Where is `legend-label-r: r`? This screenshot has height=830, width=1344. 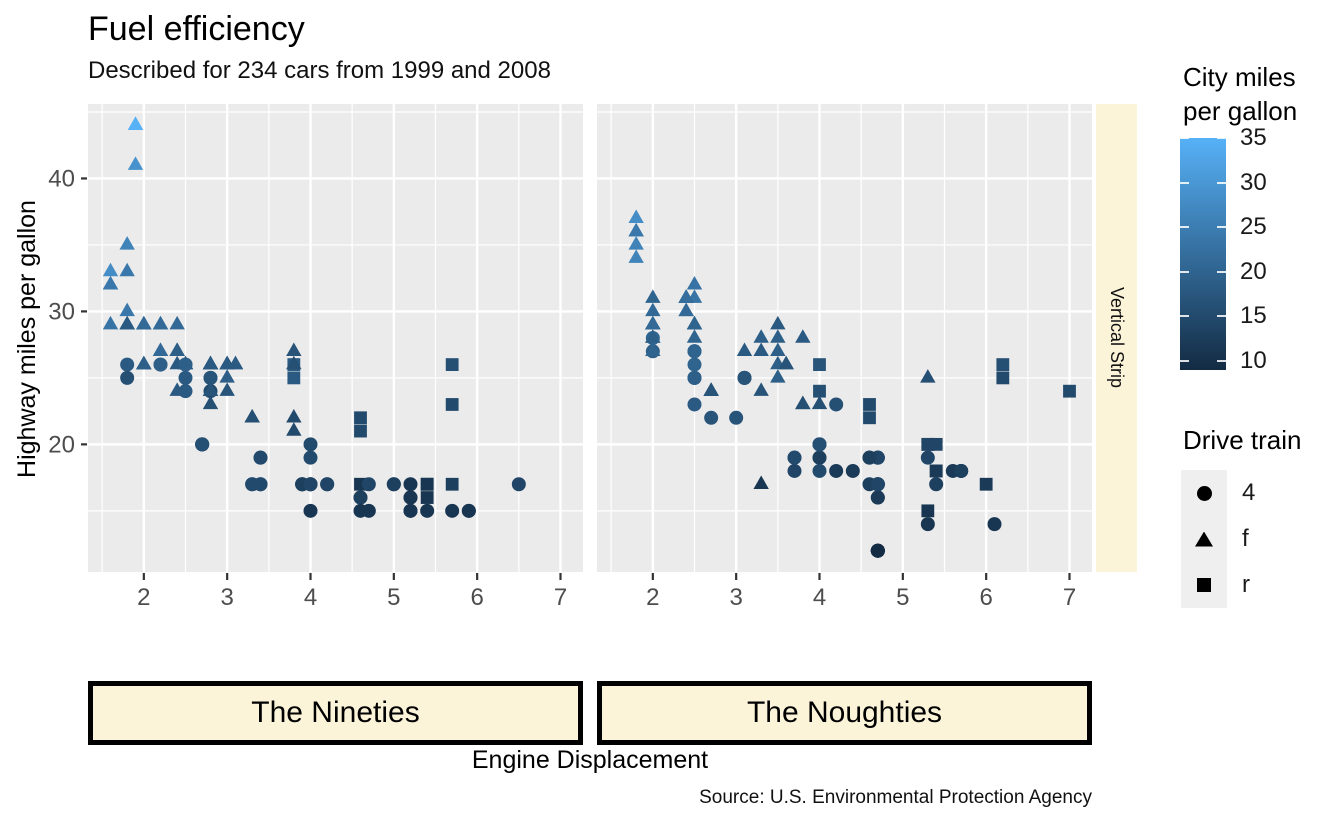 legend-label-r: r is located at coordinates (1246, 584).